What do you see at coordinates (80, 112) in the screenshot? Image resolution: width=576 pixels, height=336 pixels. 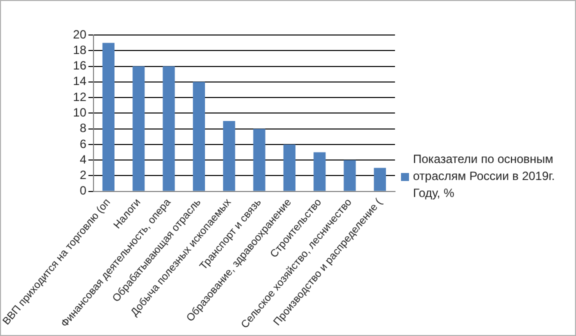 I see `y-tick-label: 10` at bounding box center [80, 112].